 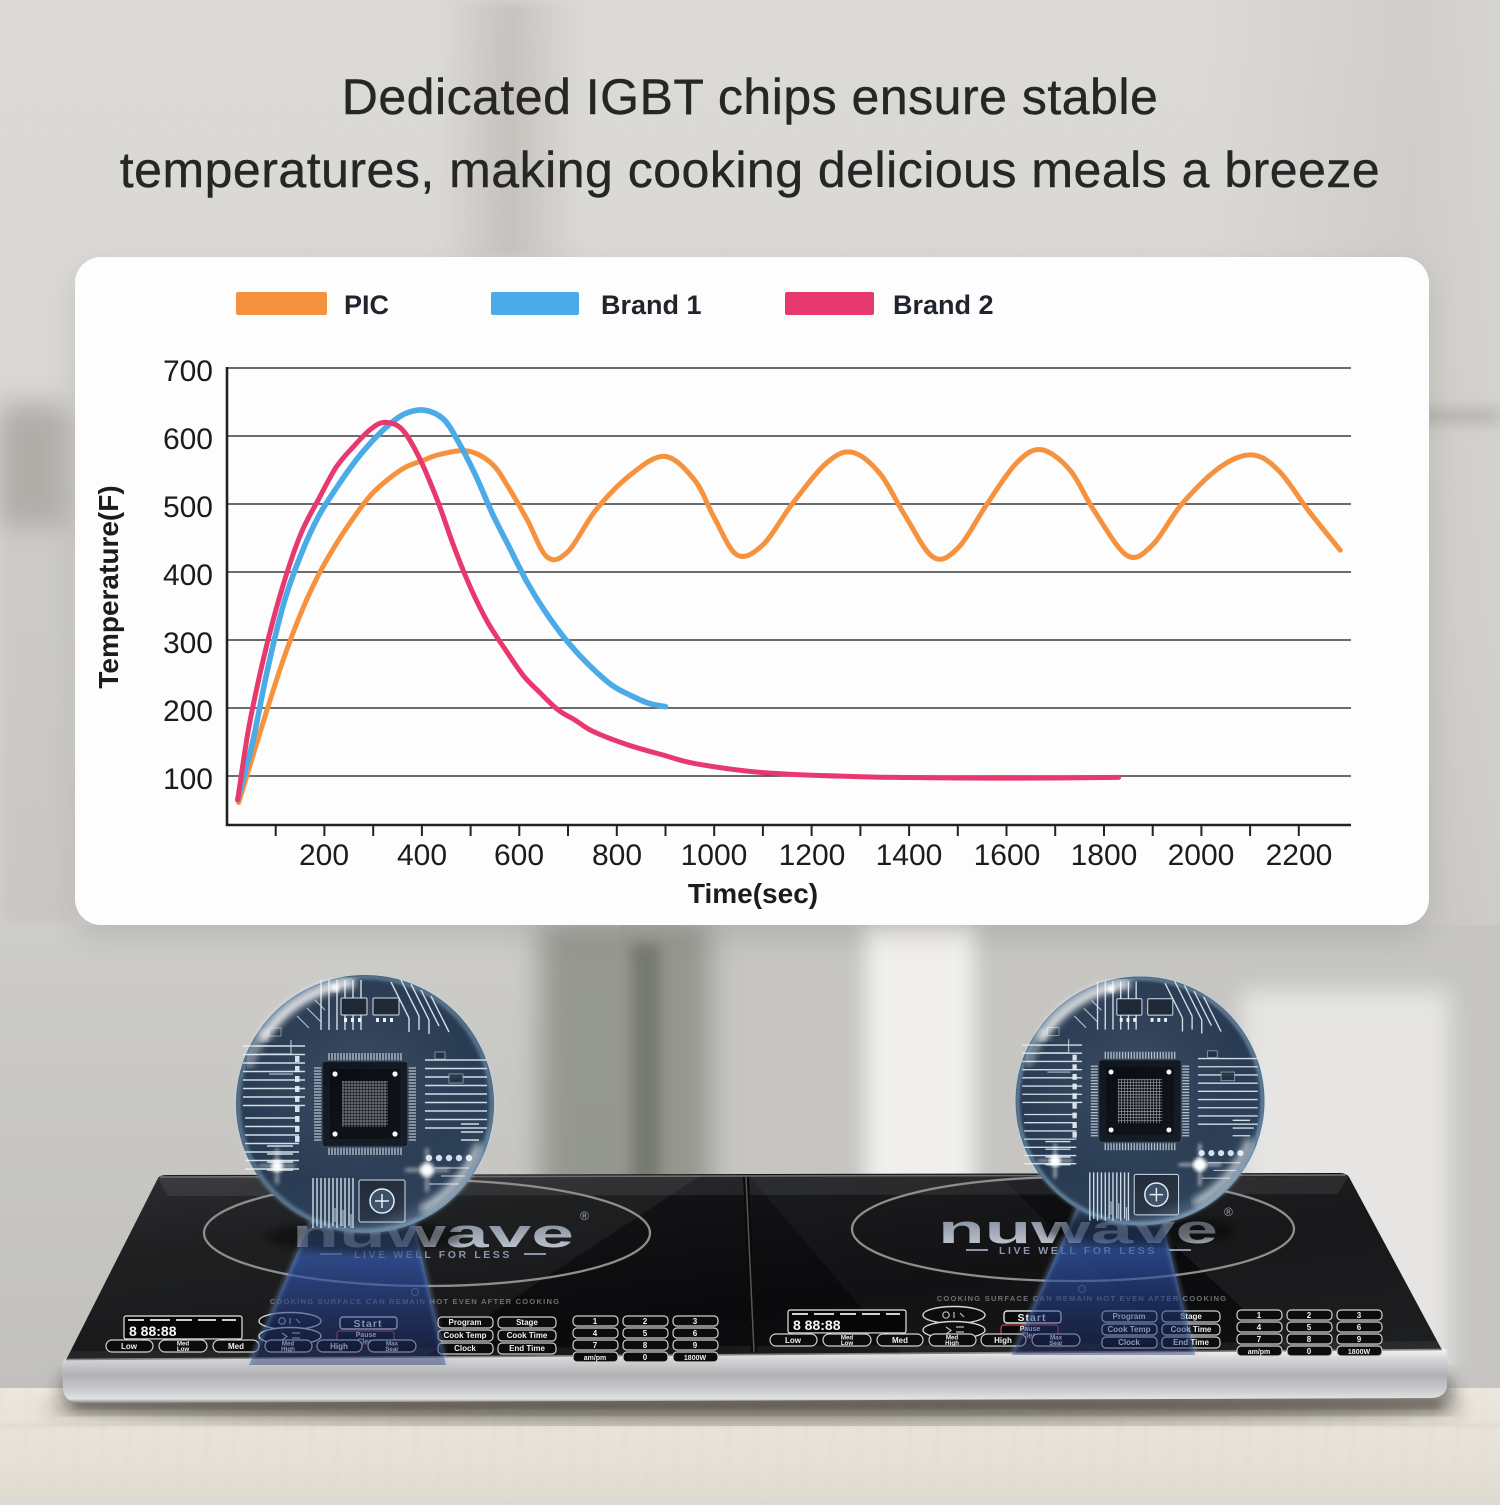 What do you see at coordinates (1007, 855) in the screenshot?
I see `svg-text: 1600` at bounding box center [1007, 855].